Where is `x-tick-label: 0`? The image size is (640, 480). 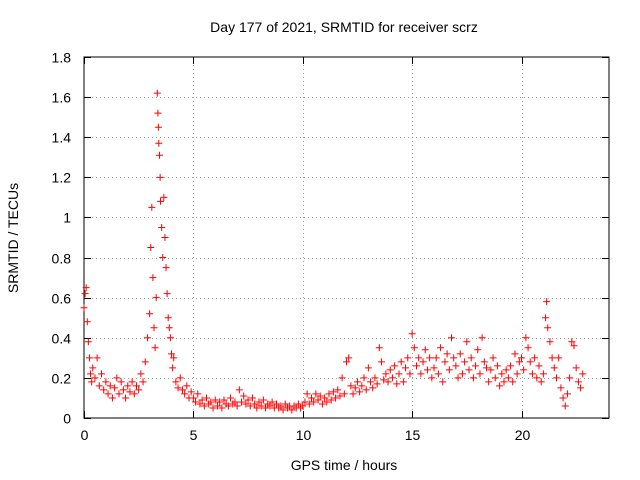
x-tick-label: 0 is located at coordinates (85, 435).